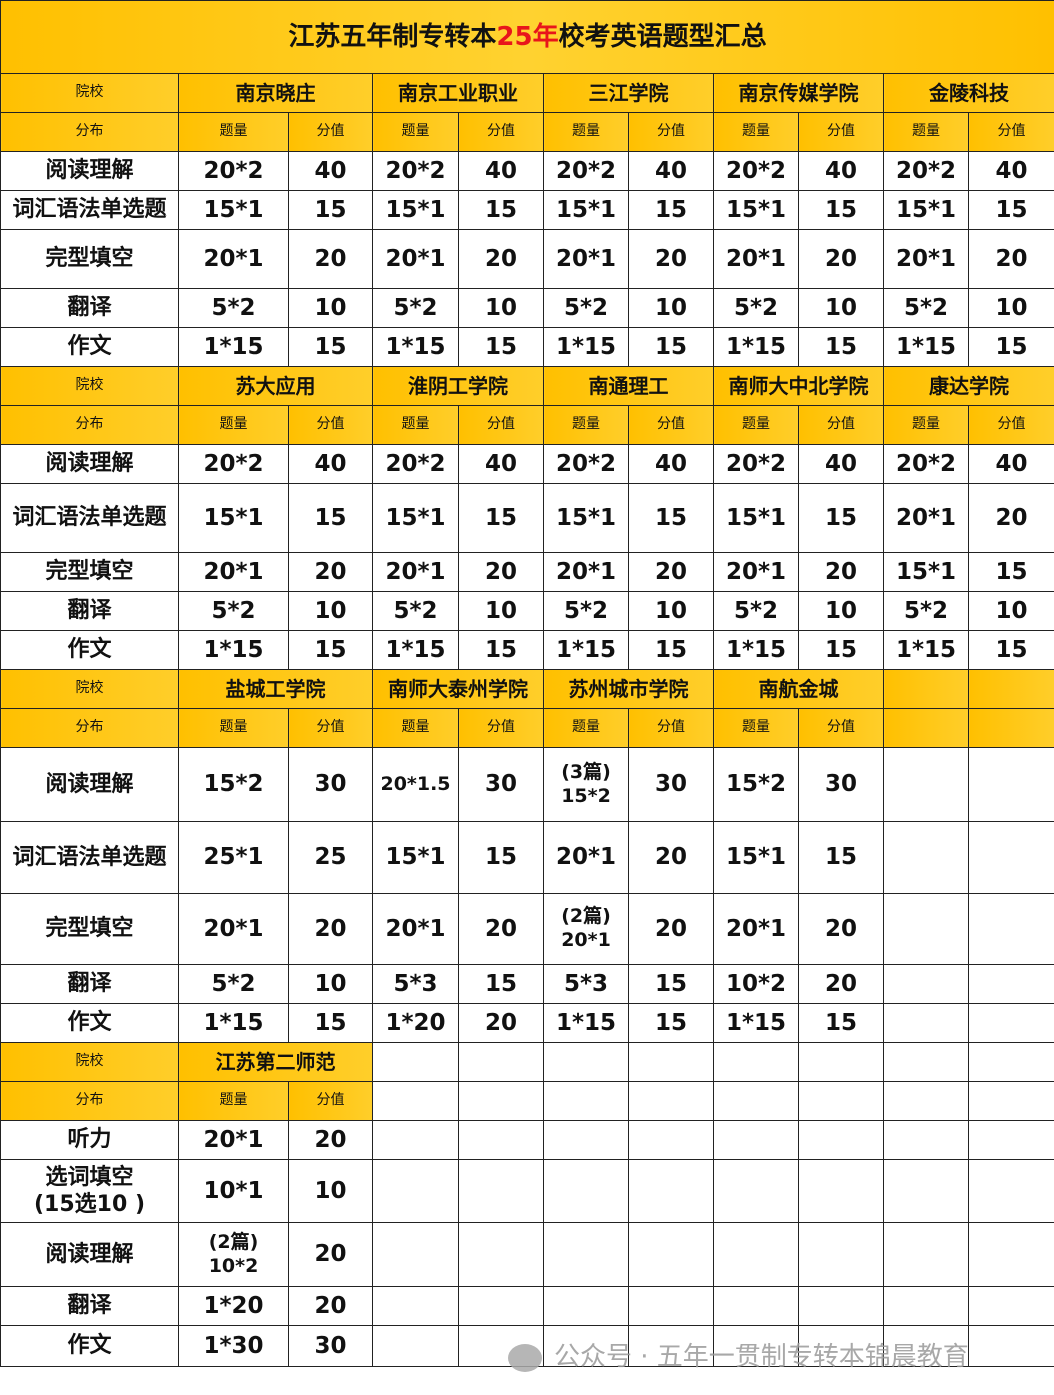 This screenshot has width=1054, height=1395. I want to click on table-row: 阅读理解 (2篇) 10*2 20, so click(527, 1254).